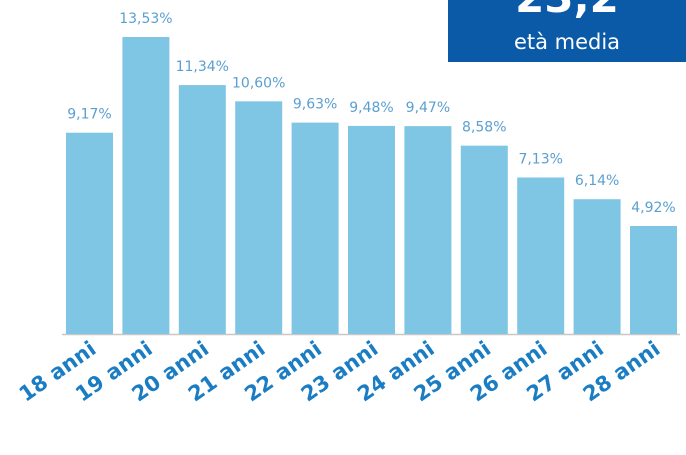  I want to click on value-label: 4,92%, so click(653, 208).